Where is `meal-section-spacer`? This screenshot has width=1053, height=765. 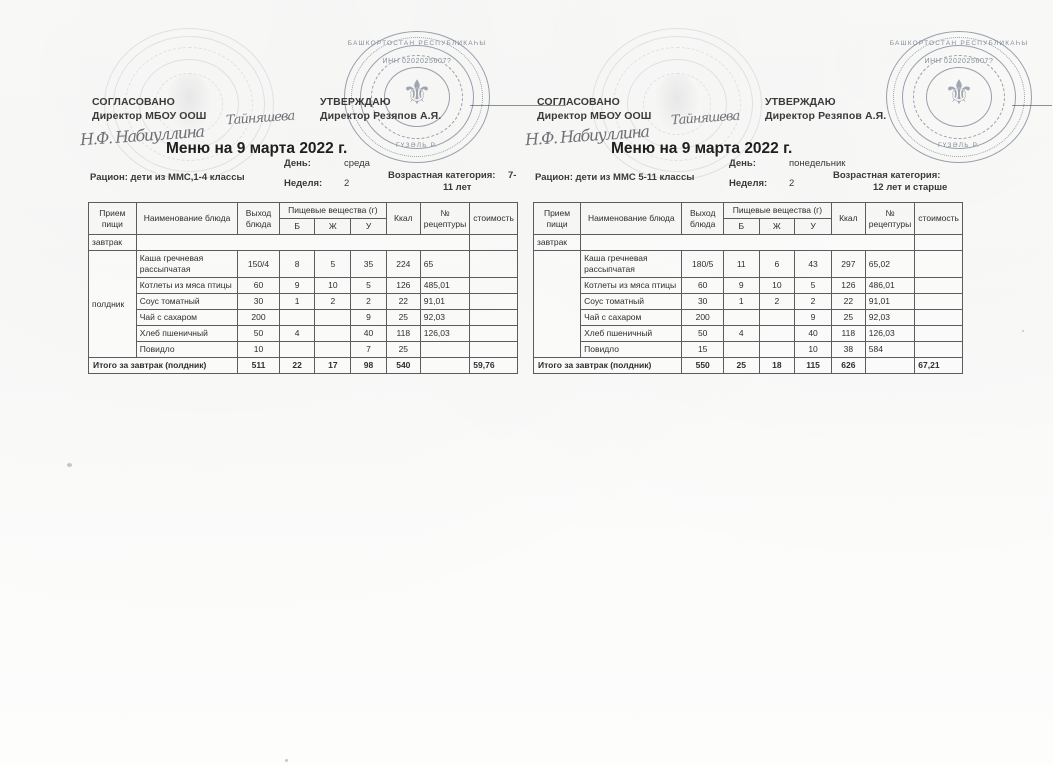
meal-section-spacer is located at coordinates (748, 242).